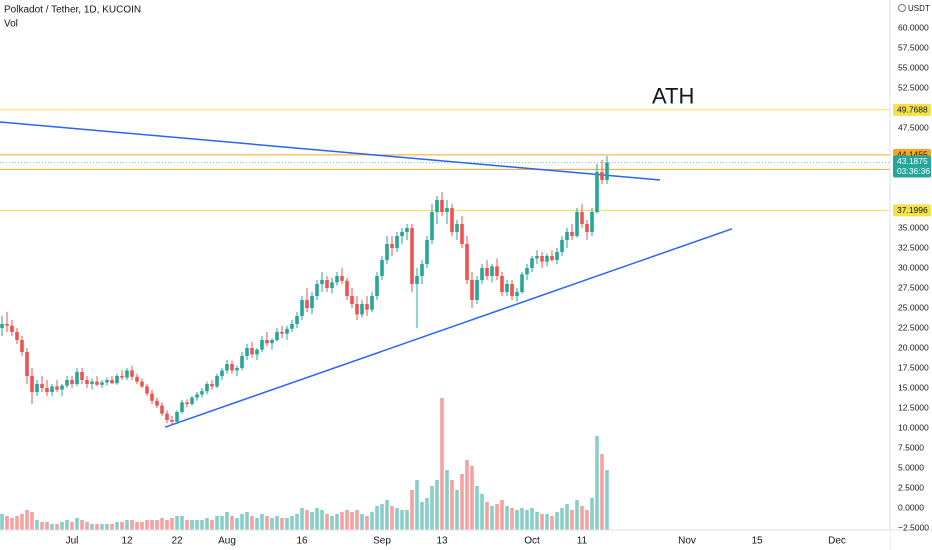  What do you see at coordinates (913, 87) in the screenshot?
I see `y-tick-label: 52.5000` at bounding box center [913, 87].